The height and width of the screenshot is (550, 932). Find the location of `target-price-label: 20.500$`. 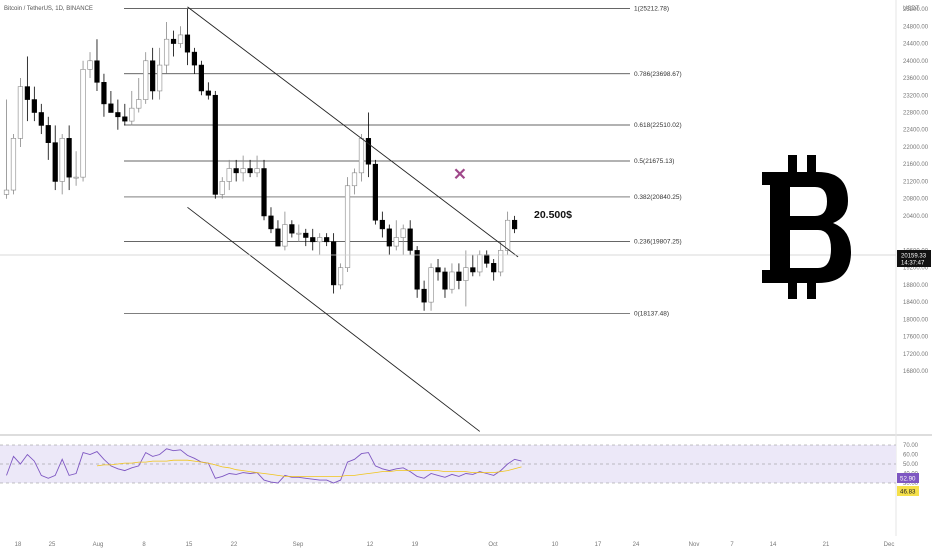

target-price-label: 20.500$ is located at coordinates (553, 215).